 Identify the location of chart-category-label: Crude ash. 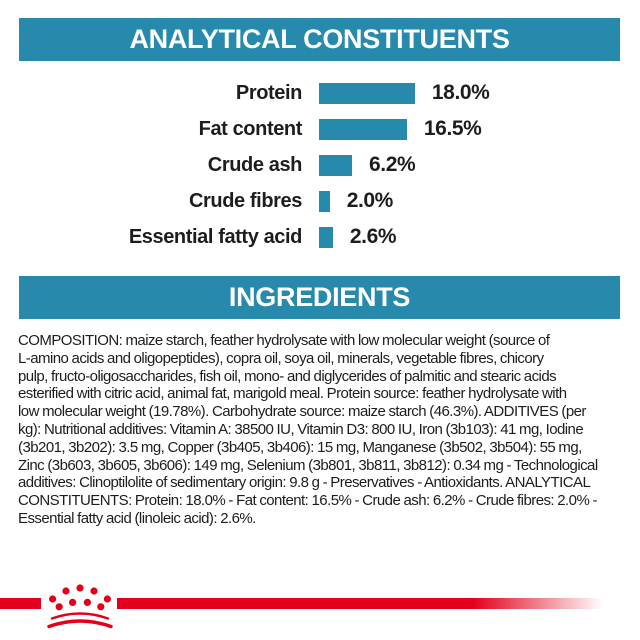
(255, 164).